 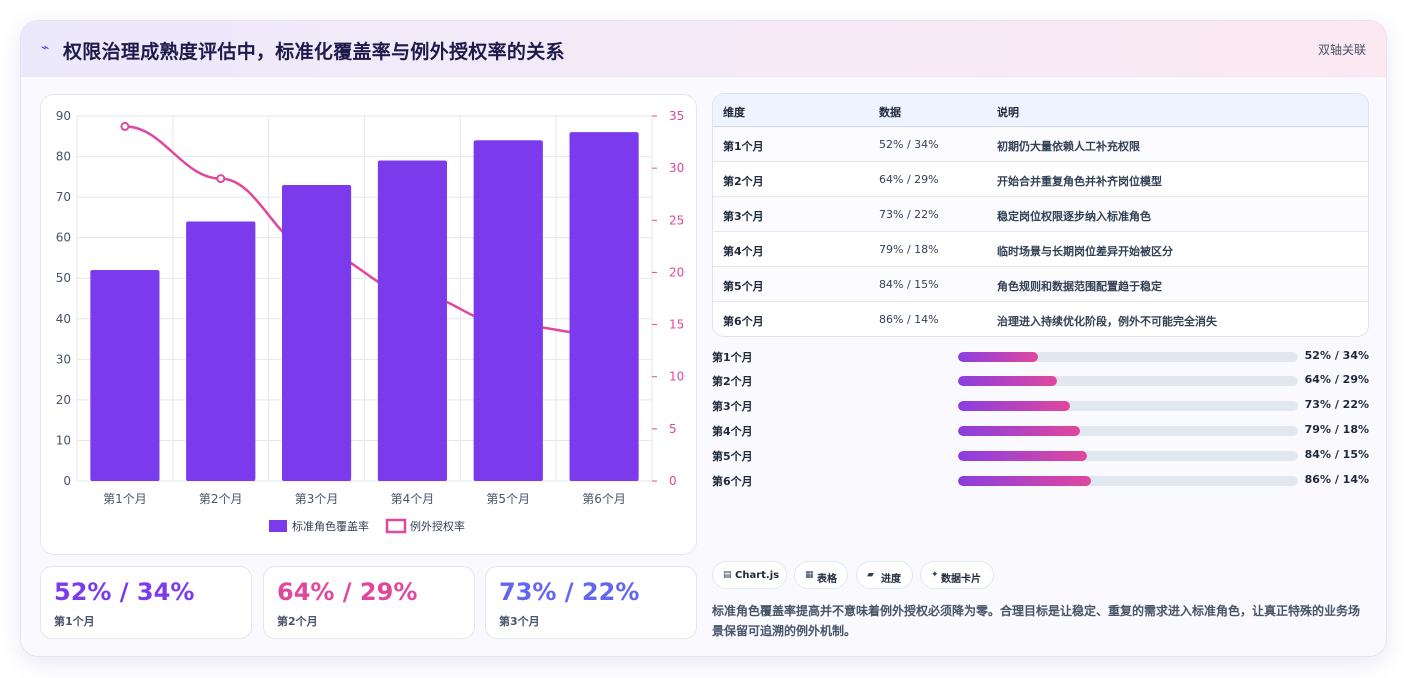 I want to click on stat-card-3: 73% / 22% 第3个月, so click(x=591, y=602).